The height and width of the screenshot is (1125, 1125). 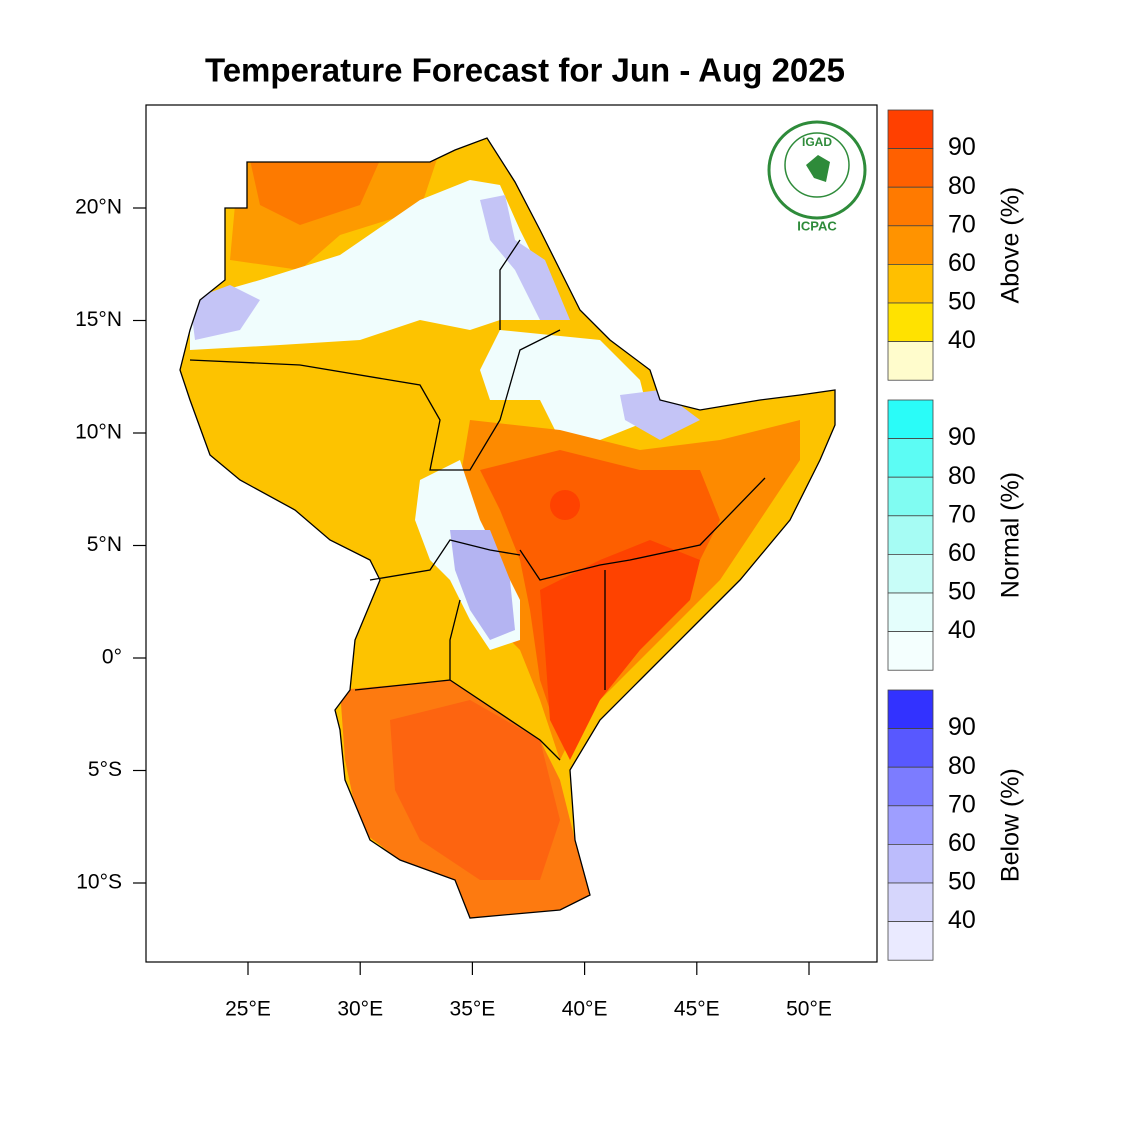 I want to click on field-above-90-kenya, so click(x=620, y=650).